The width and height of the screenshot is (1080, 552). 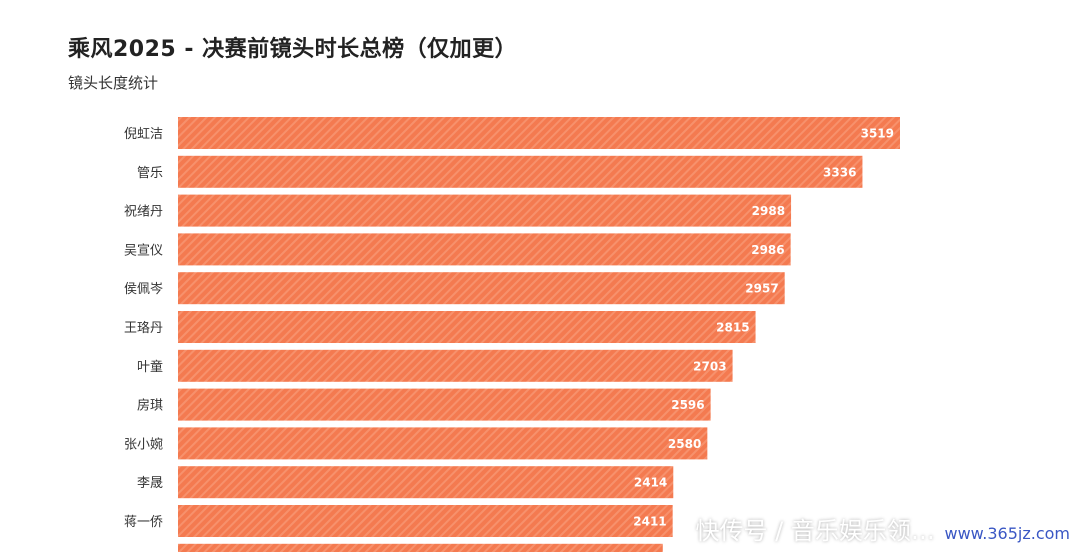 I want to click on category-label: 倪虹洁, so click(x=143, y=134).